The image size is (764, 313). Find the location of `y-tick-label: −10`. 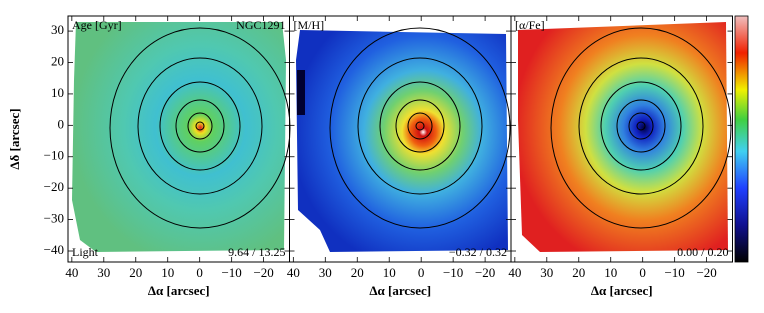

y-tick-label: −10 is located at coordinates (54, 155).